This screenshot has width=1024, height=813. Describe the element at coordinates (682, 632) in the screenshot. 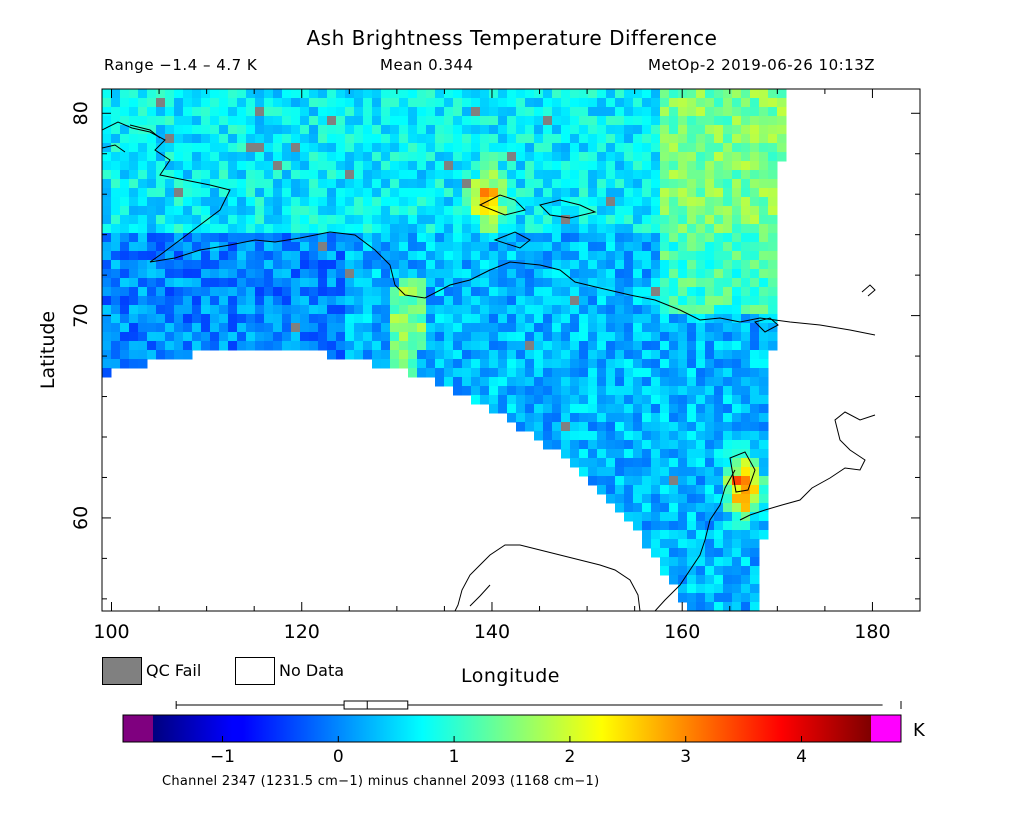

I see `x-tick-label: 160` at that location.